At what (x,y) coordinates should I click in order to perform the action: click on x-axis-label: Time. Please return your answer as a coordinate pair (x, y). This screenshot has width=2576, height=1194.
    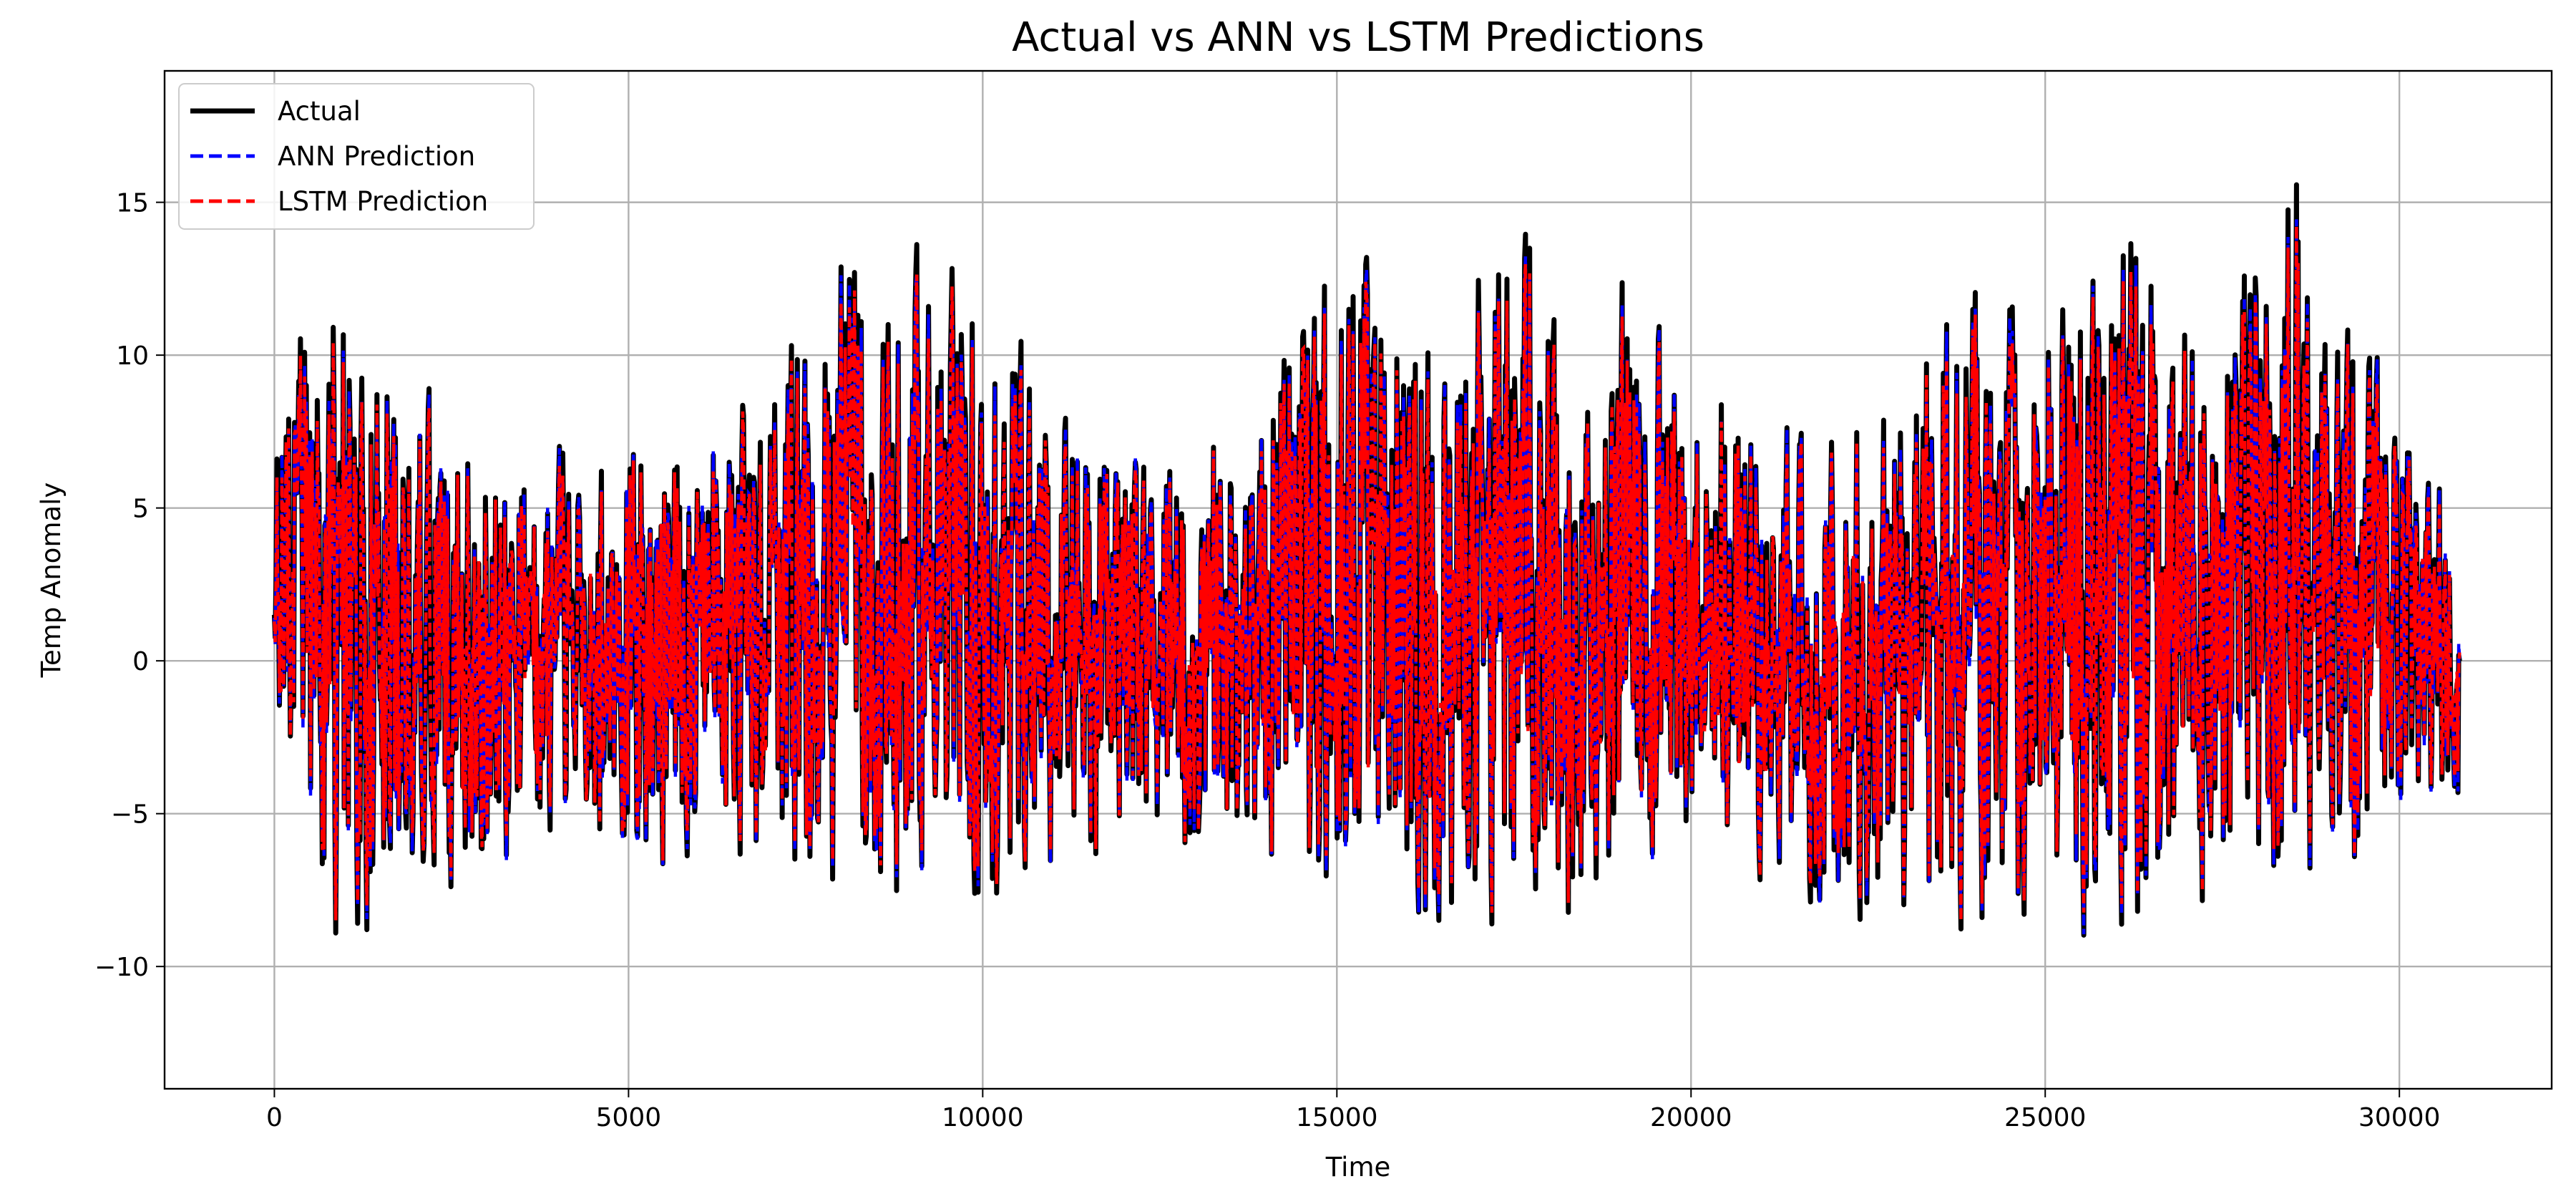
    Looking at the image, I should click on (1358, 1167).